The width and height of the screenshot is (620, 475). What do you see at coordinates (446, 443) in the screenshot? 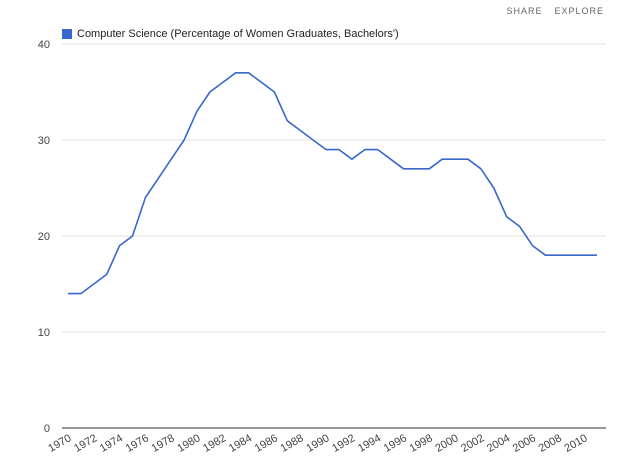
I see `x-tick-label: 2000` at bounding box center [446, 443].